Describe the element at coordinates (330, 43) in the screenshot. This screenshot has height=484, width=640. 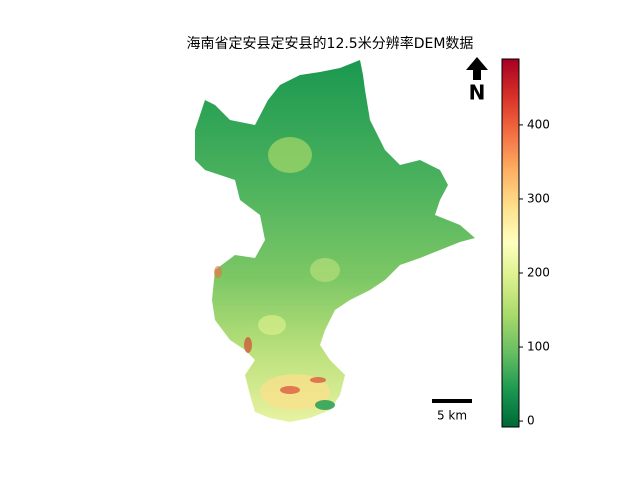
I see `map-title: 海南省定安县定安县的12.5米分辨率DEM数据` at that location.